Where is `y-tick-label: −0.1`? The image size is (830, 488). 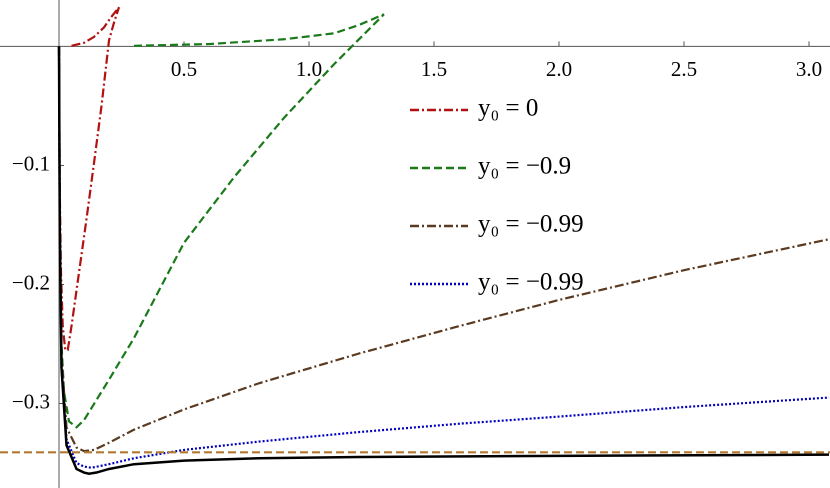 y-tick-label: −0.1 is located at coordinates (31, 163).